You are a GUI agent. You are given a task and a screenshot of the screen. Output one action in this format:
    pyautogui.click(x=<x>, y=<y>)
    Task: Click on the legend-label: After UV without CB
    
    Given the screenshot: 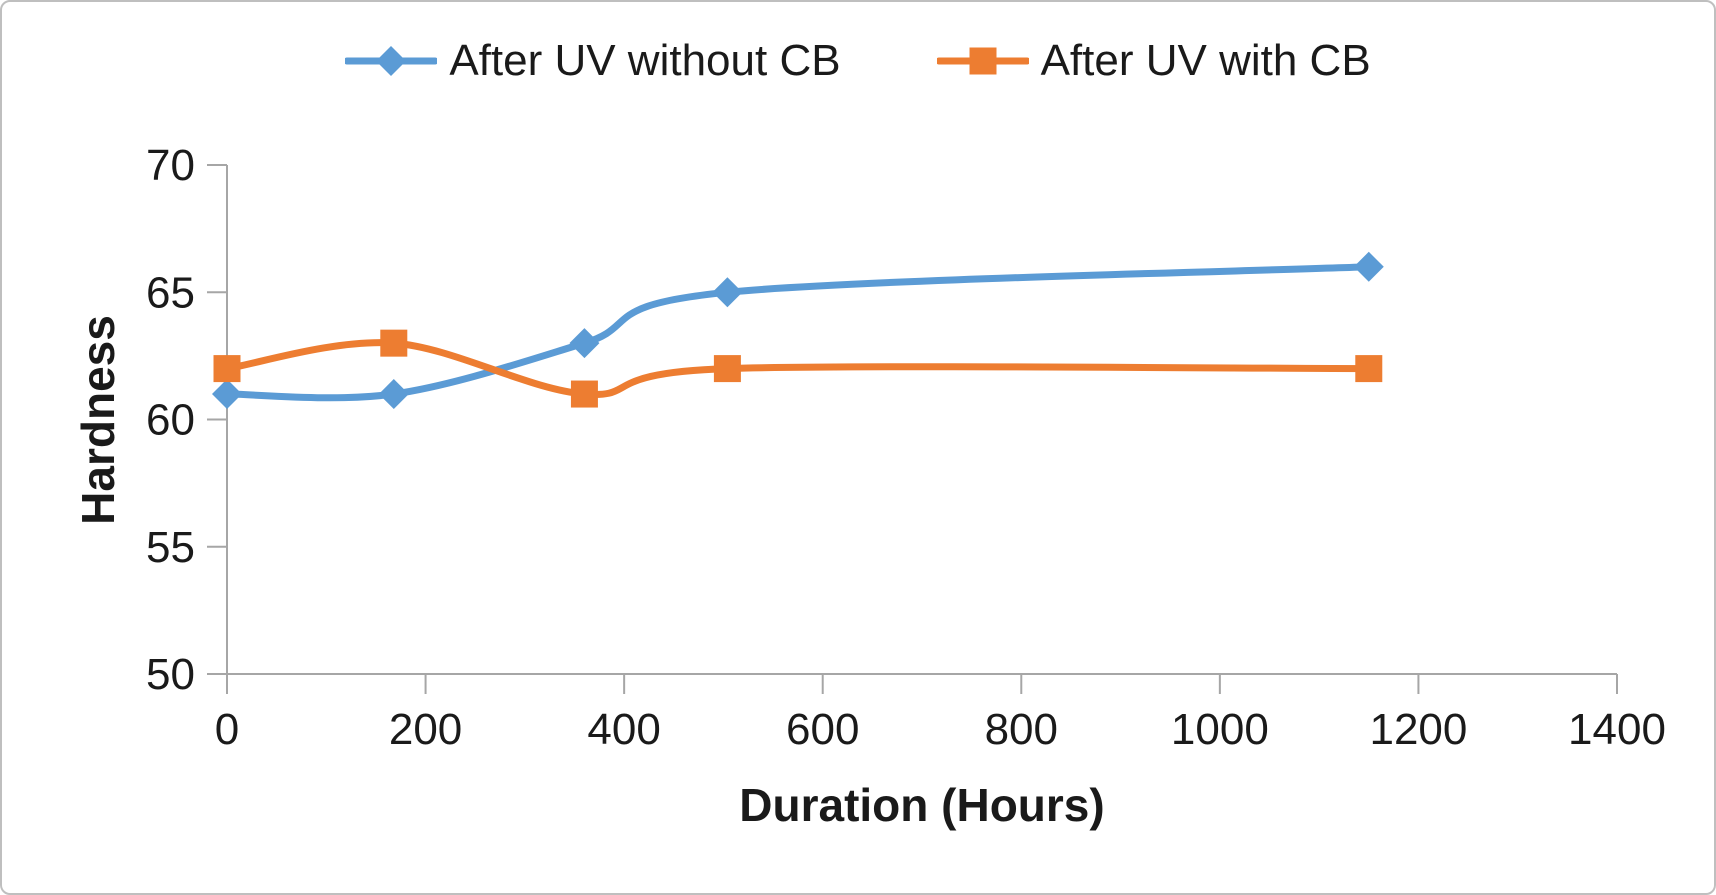 What is the action you would take?
    pyautogui.click(x=645, y=60)
    